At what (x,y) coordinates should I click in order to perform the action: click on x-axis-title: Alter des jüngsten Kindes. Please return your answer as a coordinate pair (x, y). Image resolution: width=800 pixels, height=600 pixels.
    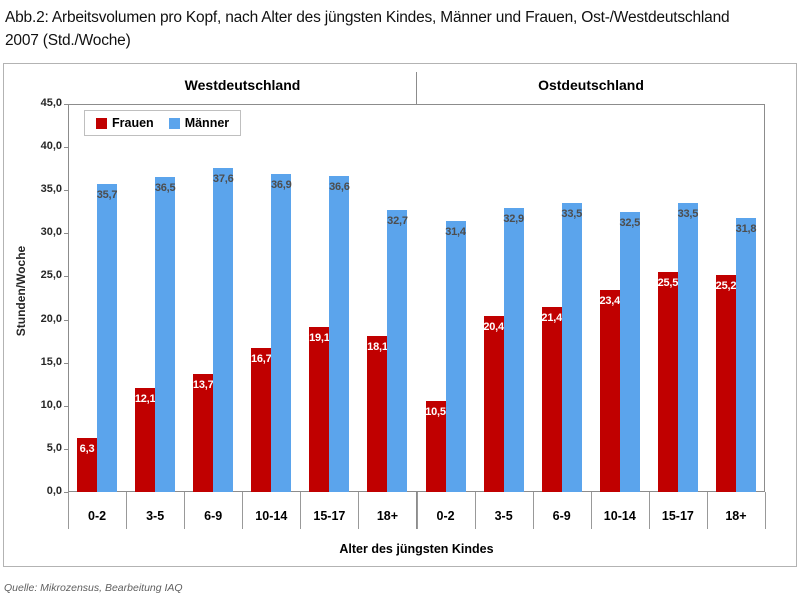
    Looking at the image, I should click on (416, 549).